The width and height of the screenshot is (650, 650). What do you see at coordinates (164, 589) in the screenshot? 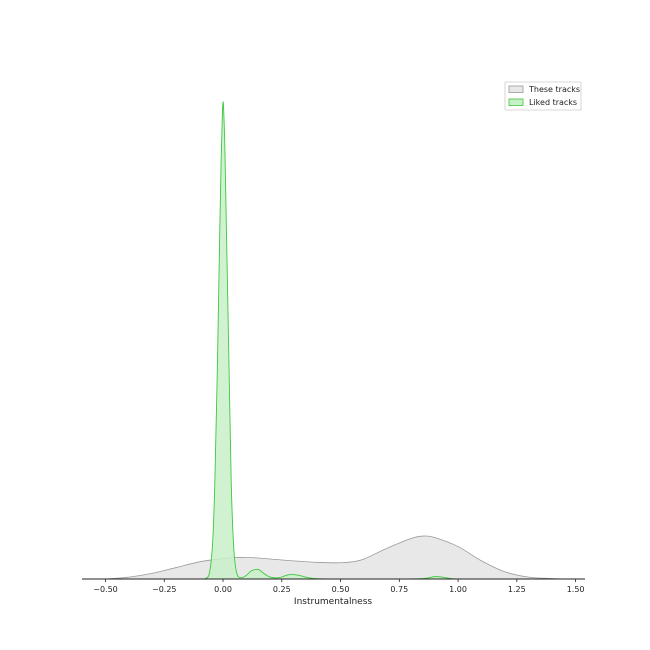
I see `x-tick-label: −0.25` at bounding box center [164, 589].